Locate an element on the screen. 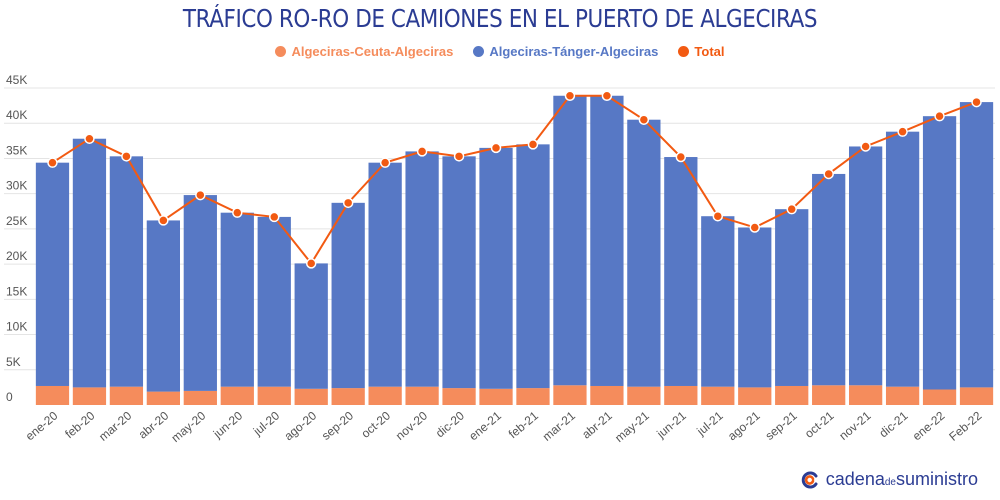 This screenshot has height=500, width=1000. legend-item-total: Total is located at coordinates (701, 51).